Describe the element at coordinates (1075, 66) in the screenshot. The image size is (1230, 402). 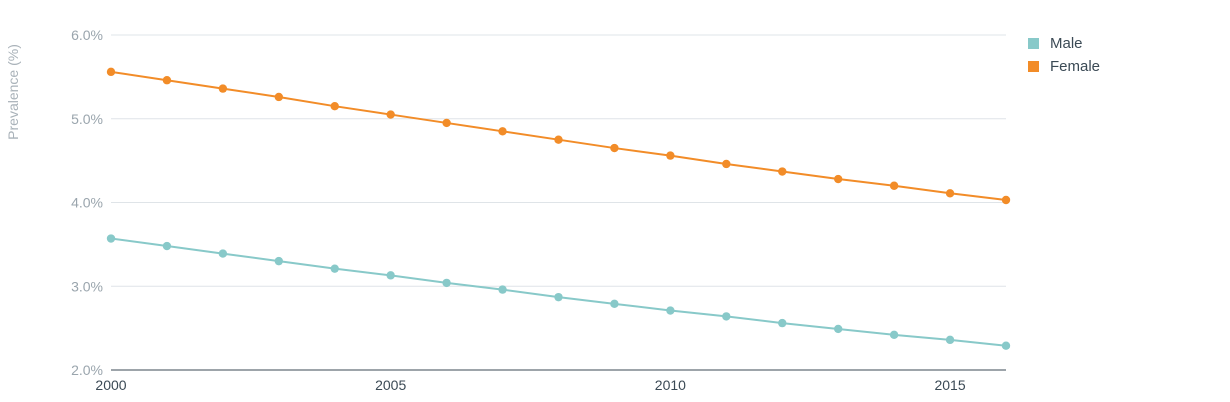
I see `legend-label: Female` at that location.